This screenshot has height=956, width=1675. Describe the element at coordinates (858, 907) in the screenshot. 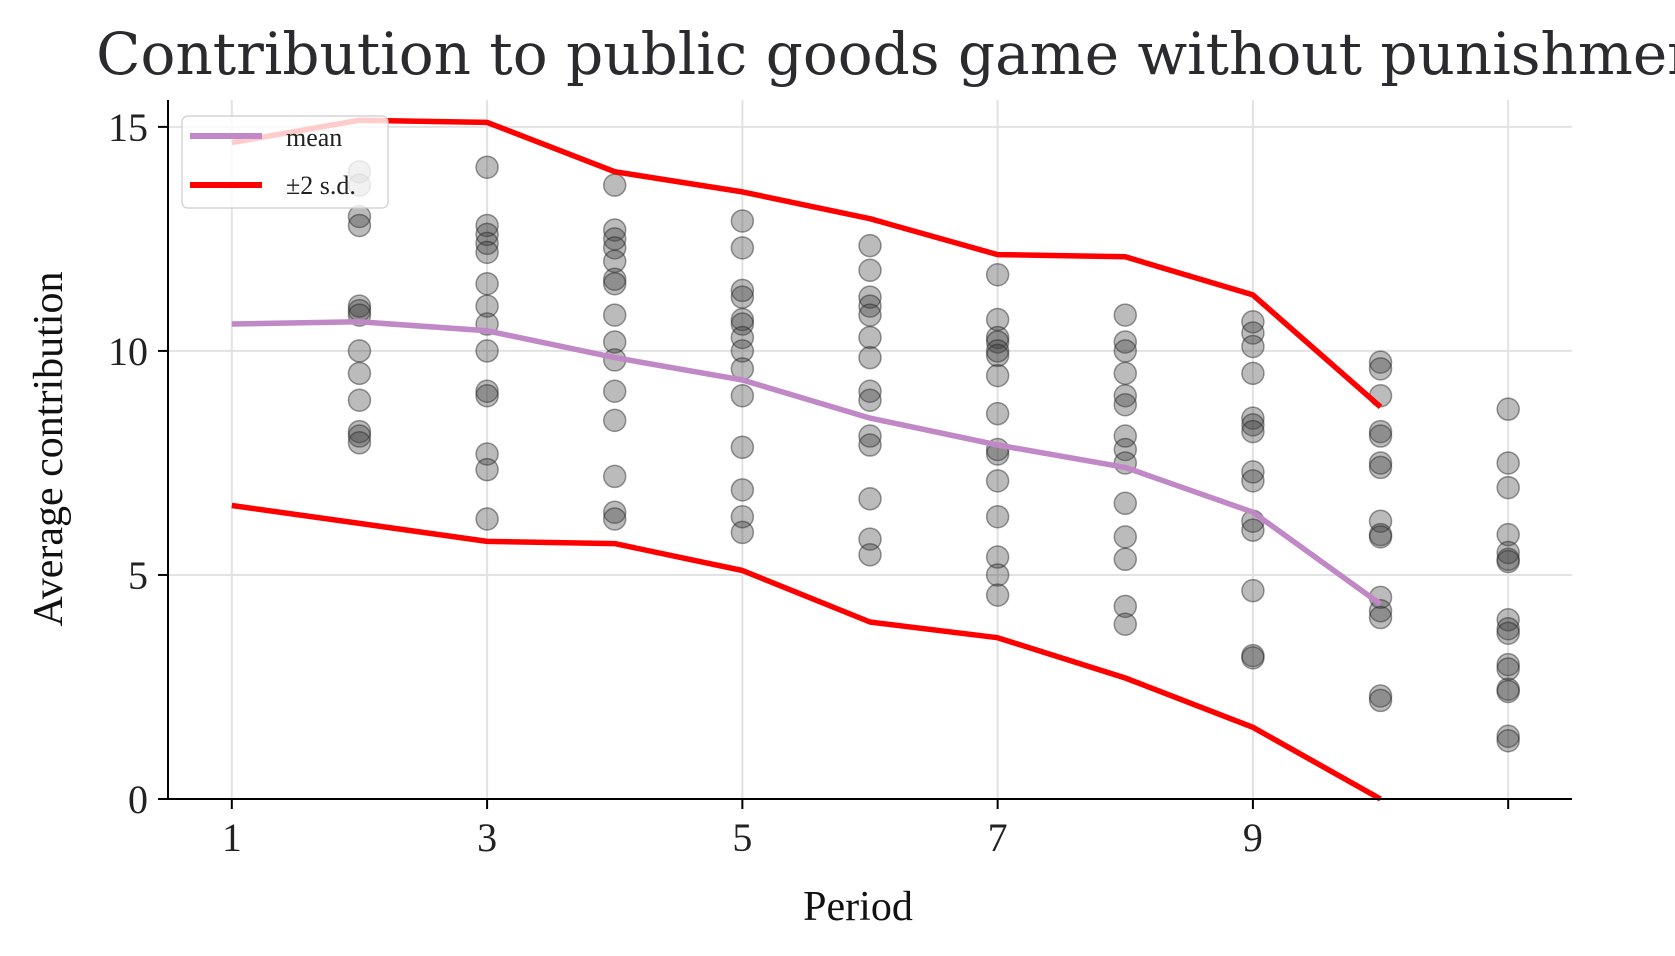

I see `x-axis-label: Period` at that location.